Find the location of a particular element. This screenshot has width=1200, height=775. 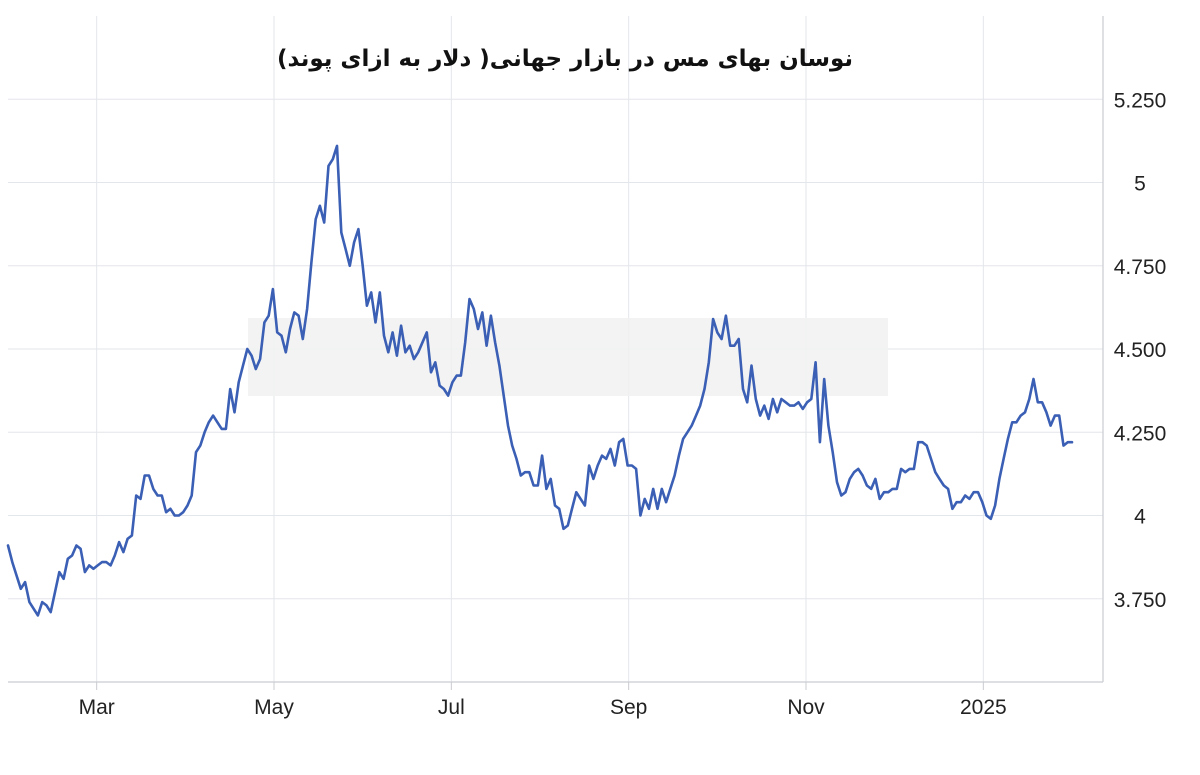

y-tick-label: 4.750 is located at coordinates (1140, 267).